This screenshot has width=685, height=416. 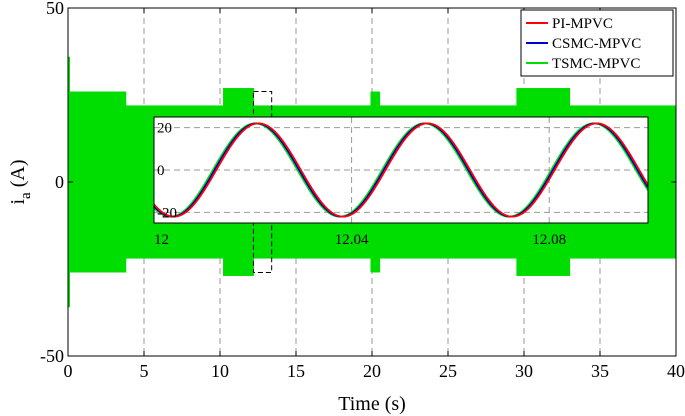 What do you see at coordinates (372, 404) in the screenshot?
I see `x-axis-label: Time (s)` at bounding box center [372, 404].